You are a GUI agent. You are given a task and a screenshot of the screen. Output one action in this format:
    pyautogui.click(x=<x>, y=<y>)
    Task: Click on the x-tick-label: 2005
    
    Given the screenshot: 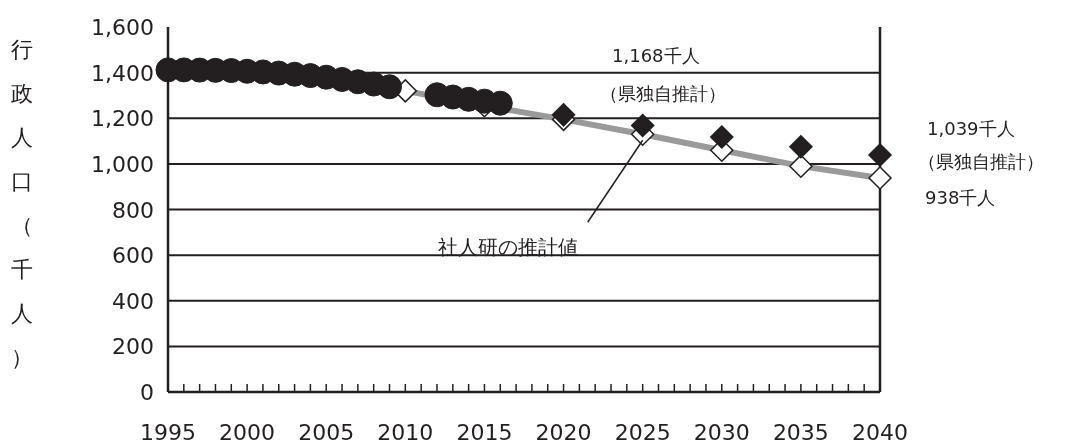 What is the action you would take?
    pyautogui.click(x=326, y=432)
    